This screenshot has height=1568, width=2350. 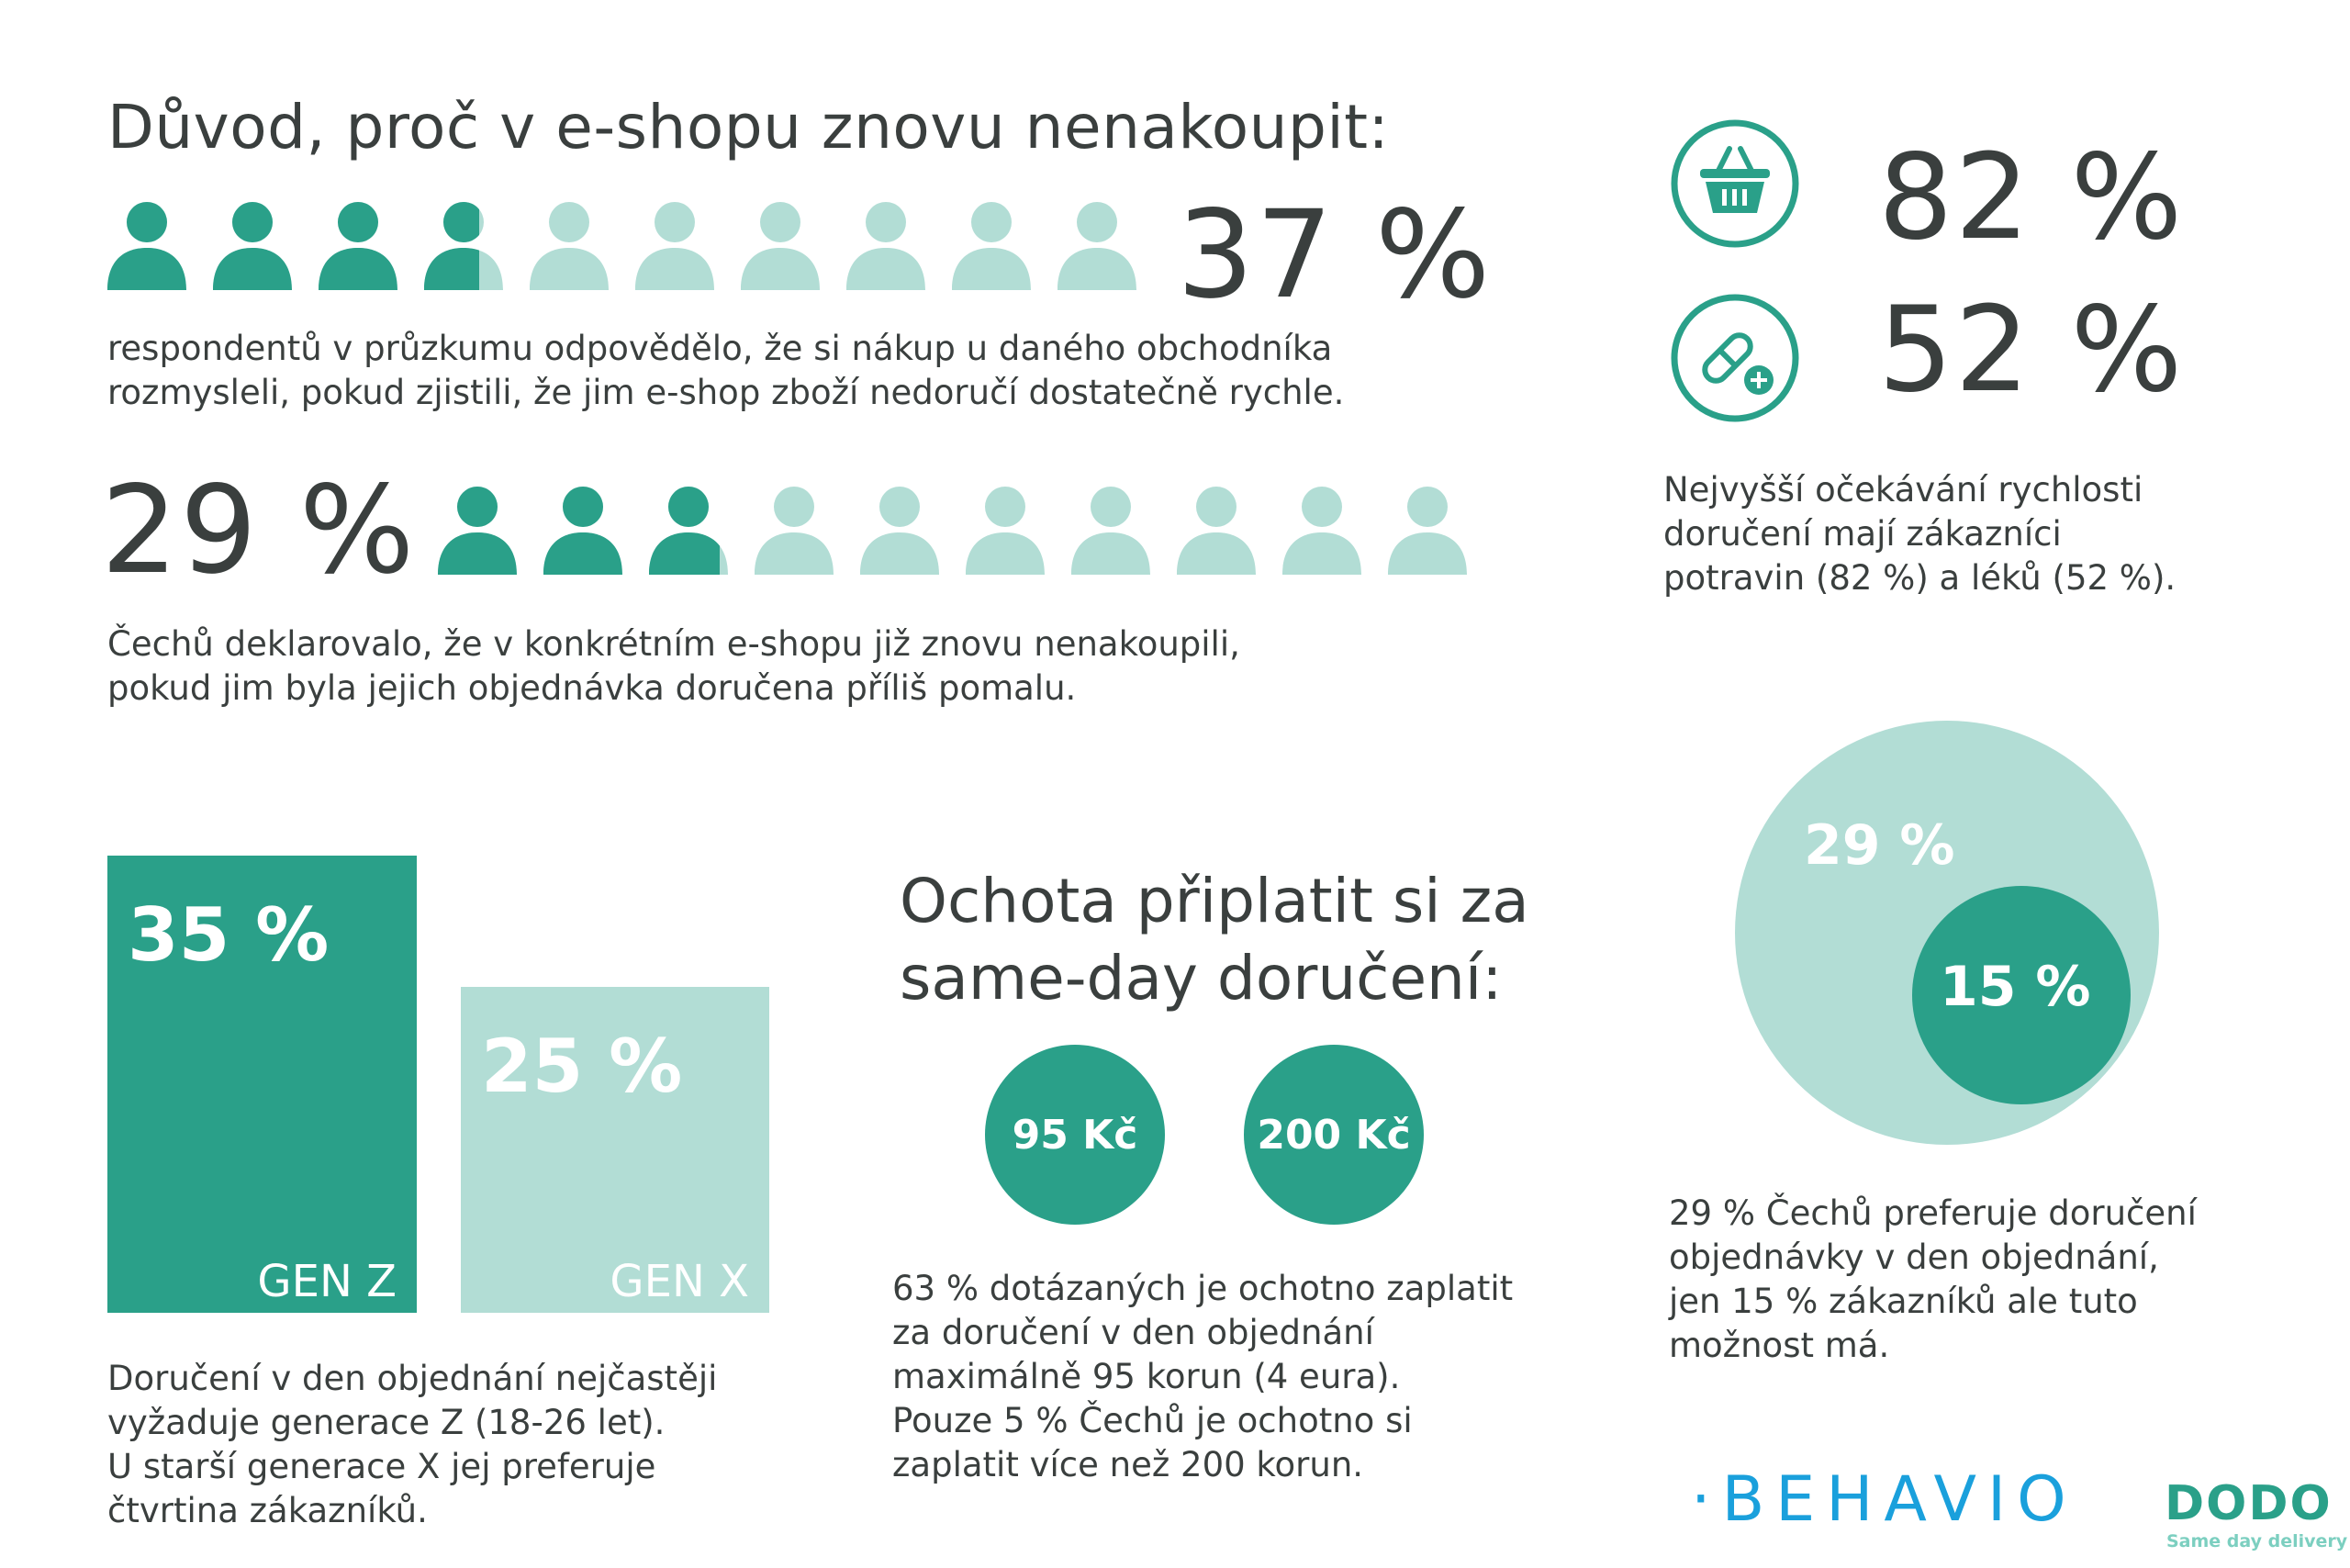 What do you see at coordinates (1879, 845) in the screenshot?
I see `prefer-sameday-value: 29 %` at bounding box center [1879, 845].